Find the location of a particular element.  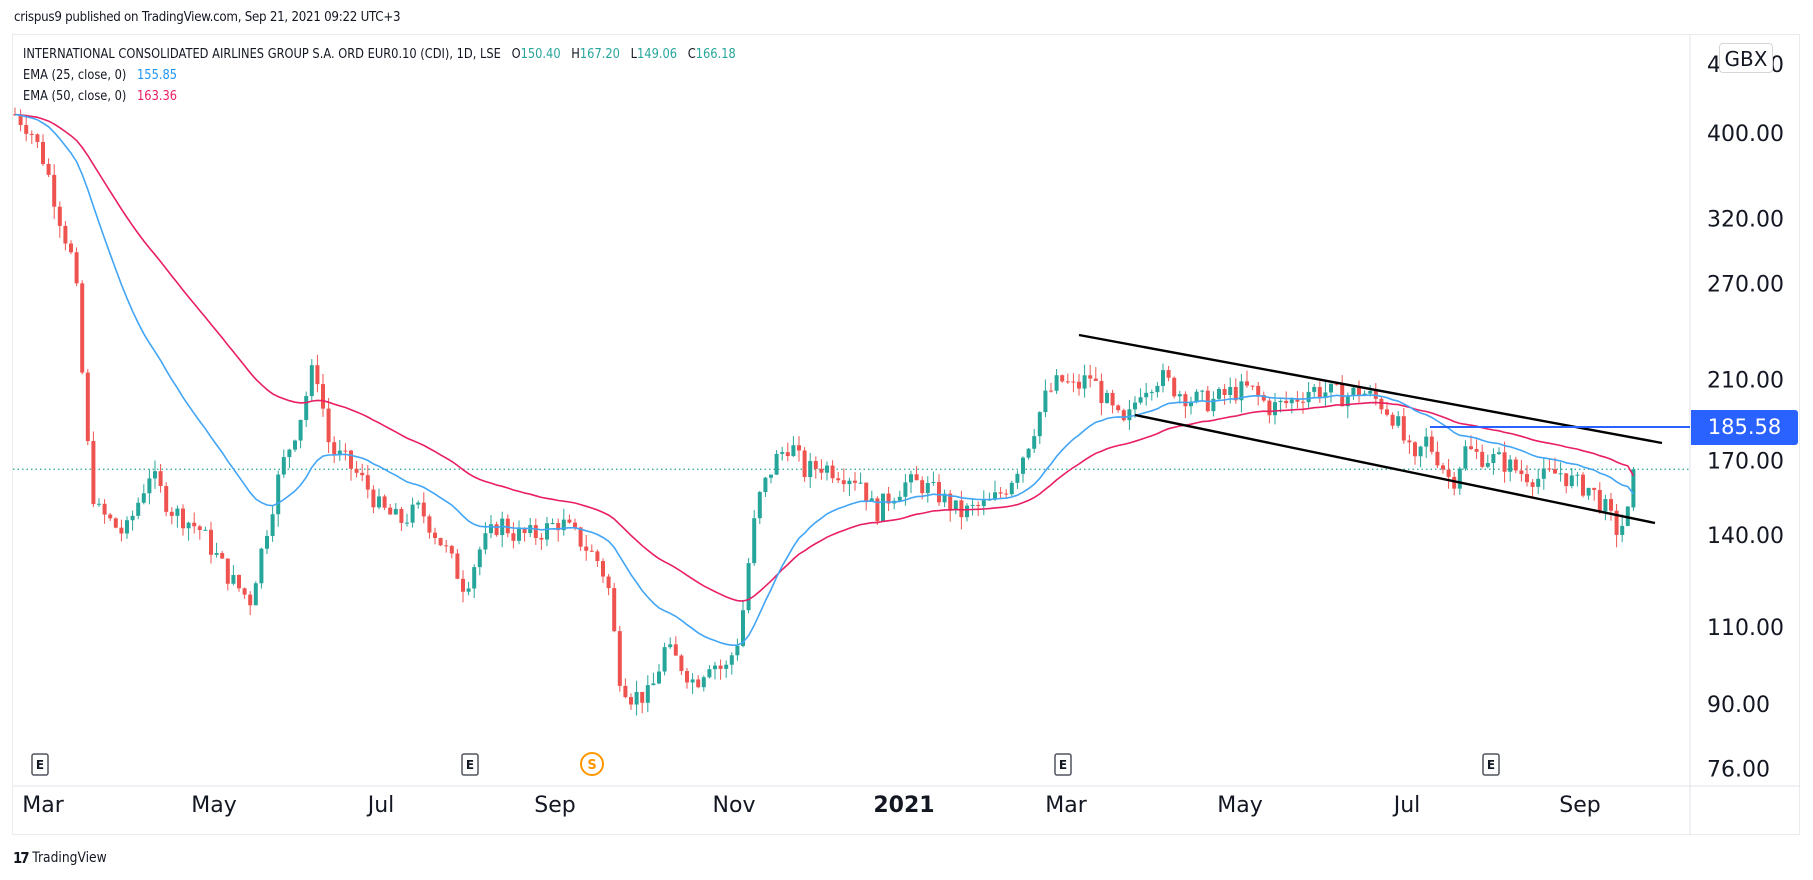

high-value: 167.20 is located at coordinates (599, 54).